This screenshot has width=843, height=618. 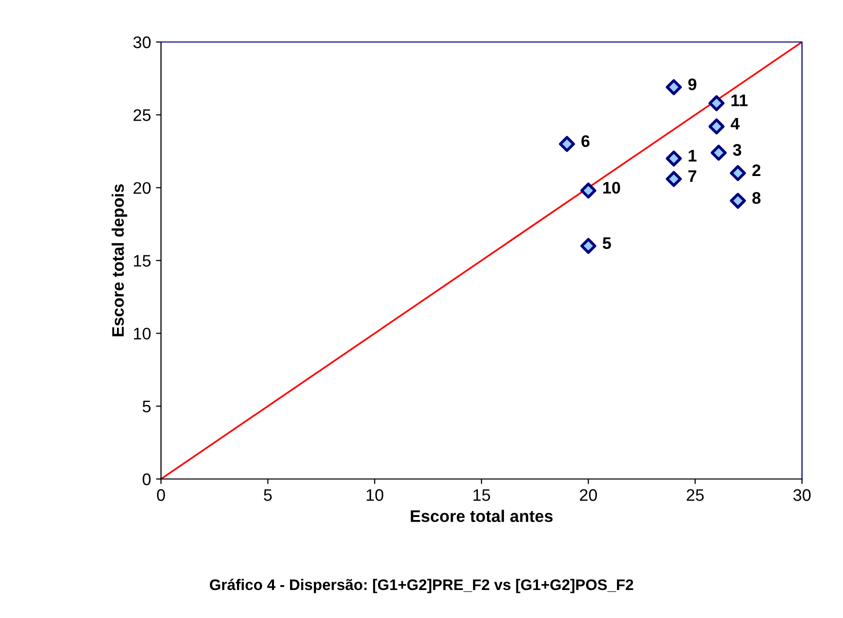 I want to click on annotation: 3, so click(x=737, y=150).